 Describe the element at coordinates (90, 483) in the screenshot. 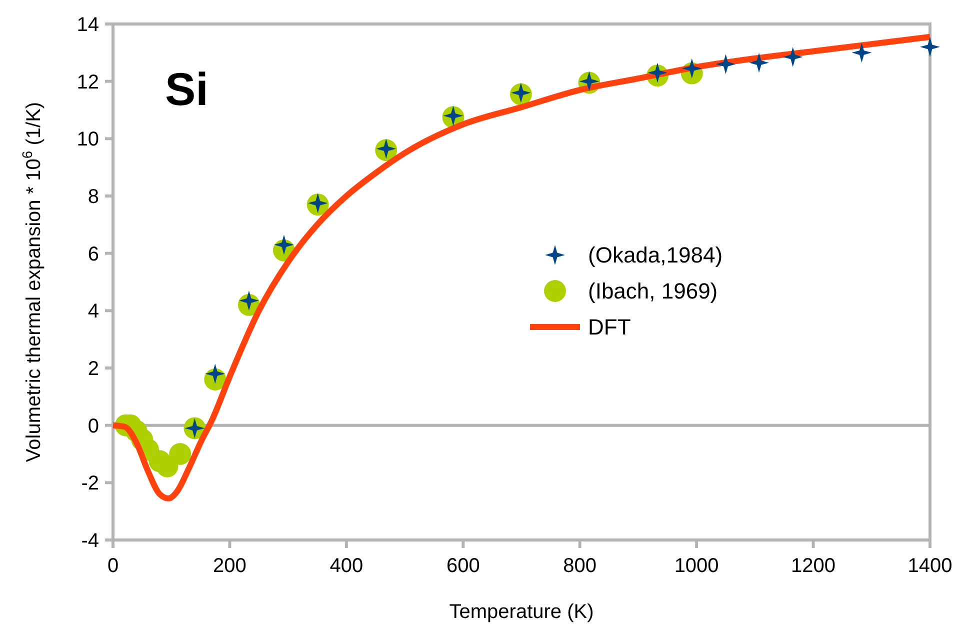

I see `y-tick-label: -2` at that location.